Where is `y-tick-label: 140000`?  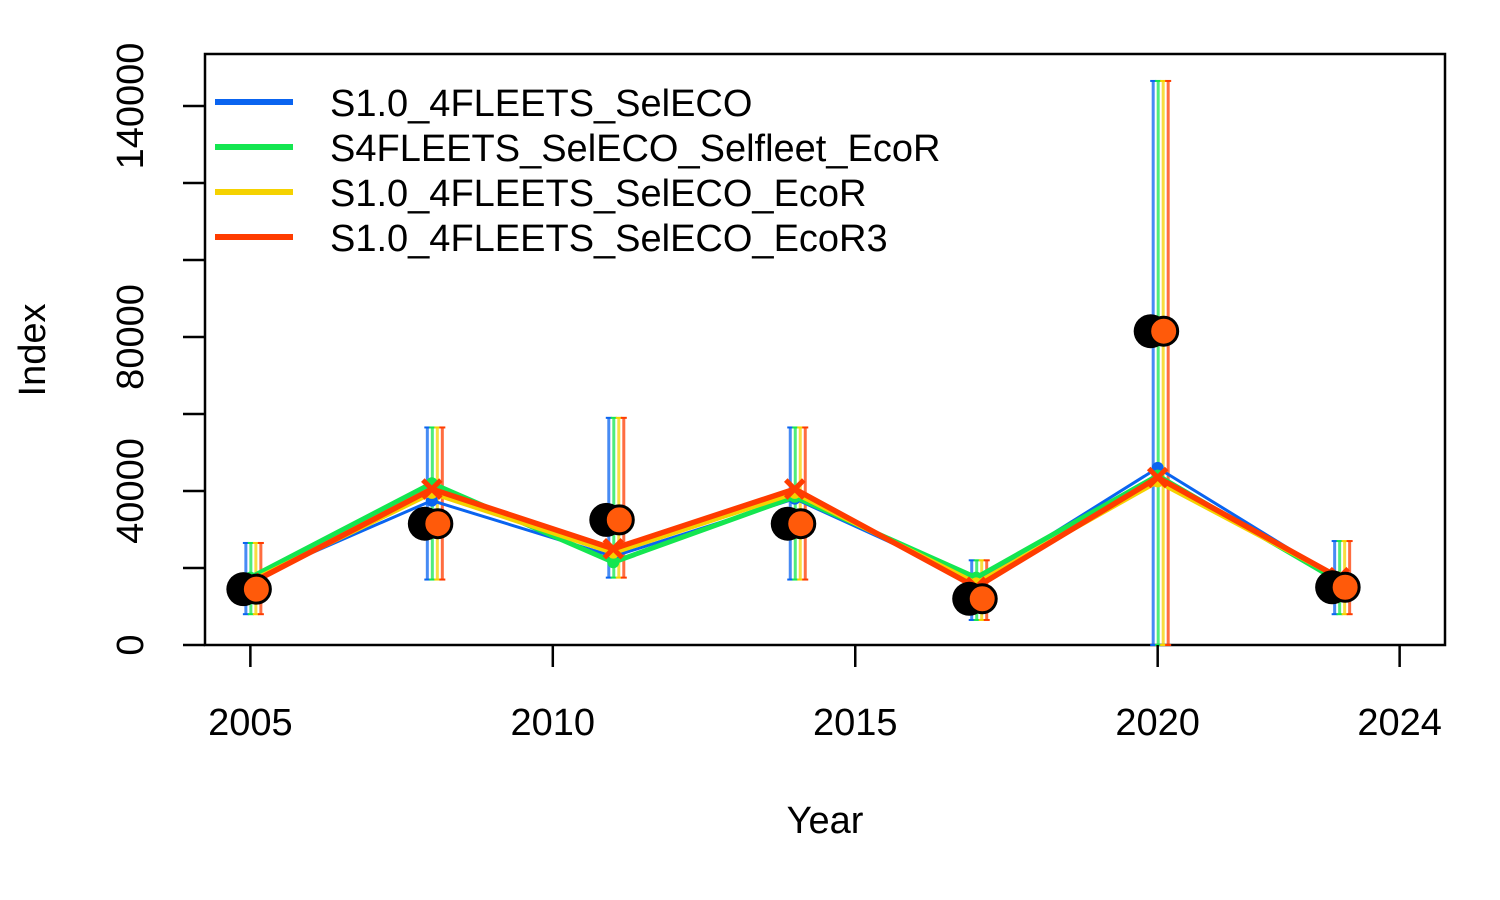
y-tick-label: 140000 is located at coordinates (131, 106).